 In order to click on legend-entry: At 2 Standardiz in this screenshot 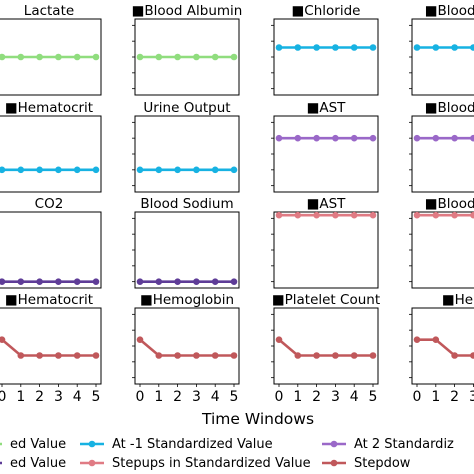, I will do `click(388, 444)`.